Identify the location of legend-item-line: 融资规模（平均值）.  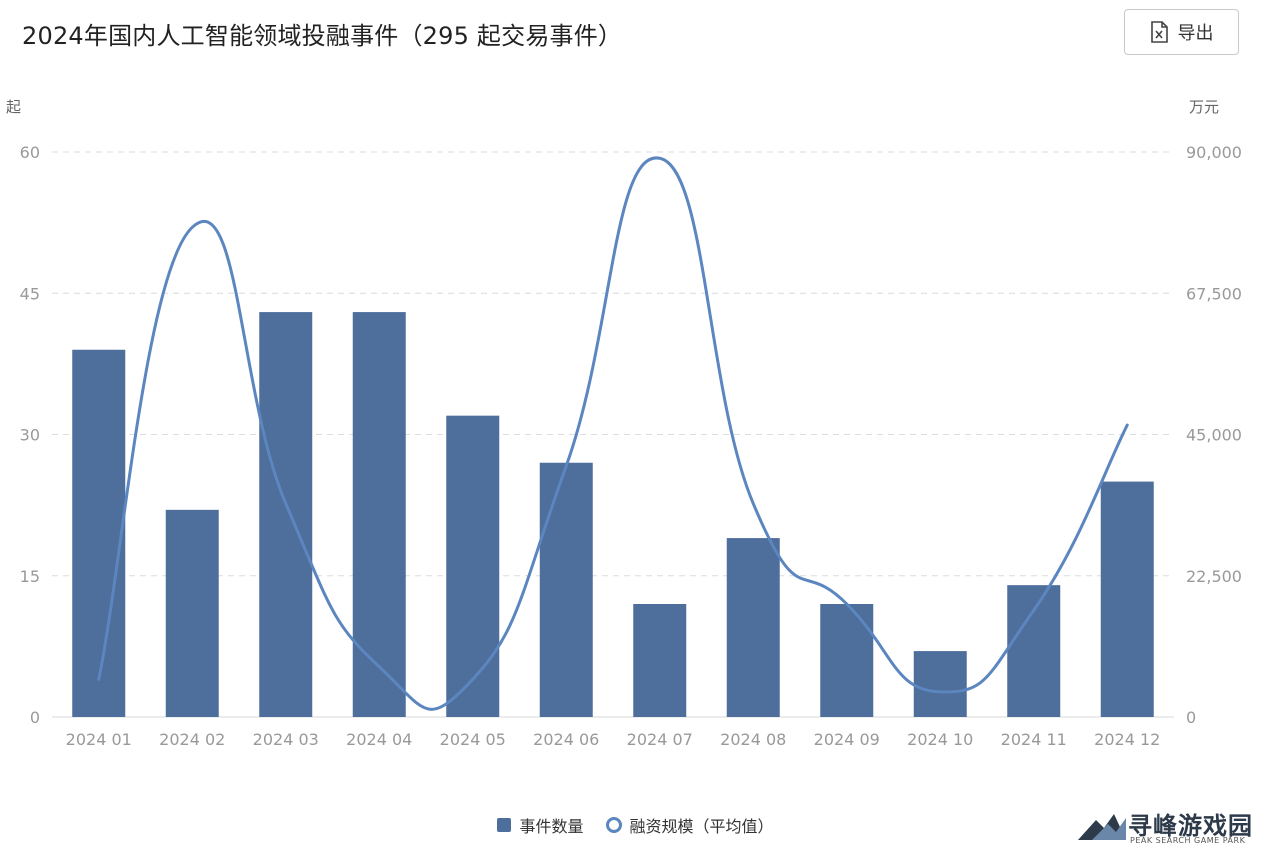
(689, 825).